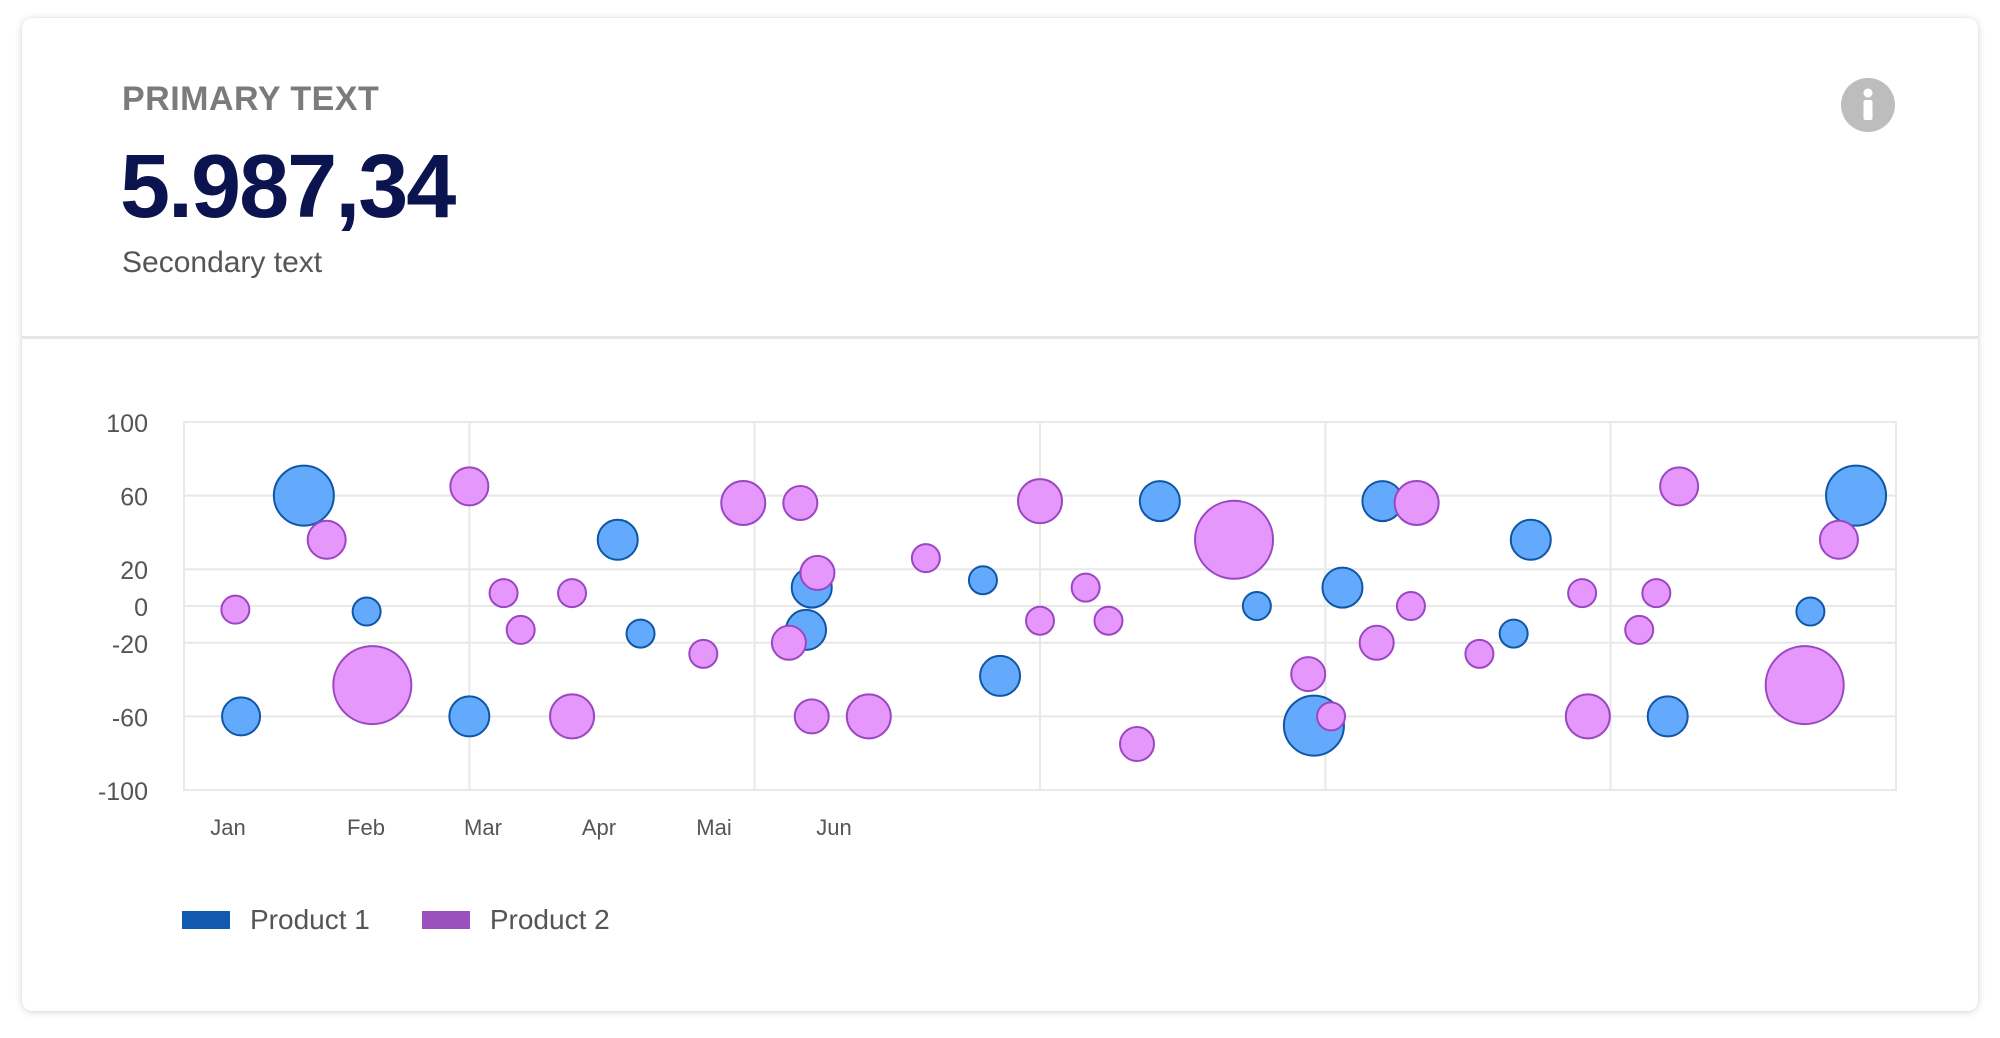 This screenshot has height=1038, width=2000. Describe the element at coordinates (288, 187) in the screenshot. I see `kpi-value: 5.987,34` at that location.